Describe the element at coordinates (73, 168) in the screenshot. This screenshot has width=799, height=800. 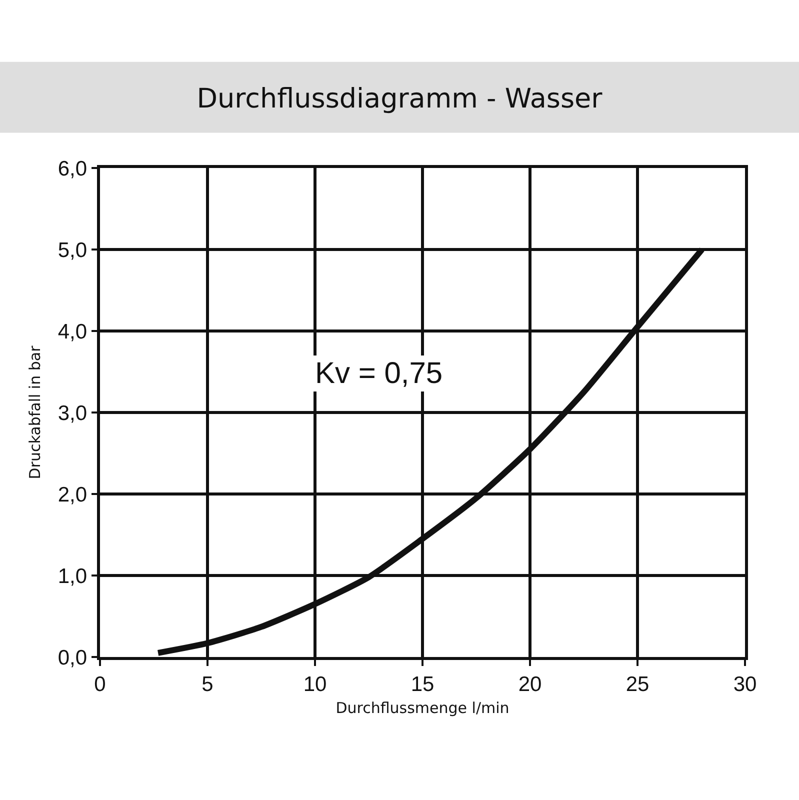
I see `y-tick-label: 6,0` at that location.